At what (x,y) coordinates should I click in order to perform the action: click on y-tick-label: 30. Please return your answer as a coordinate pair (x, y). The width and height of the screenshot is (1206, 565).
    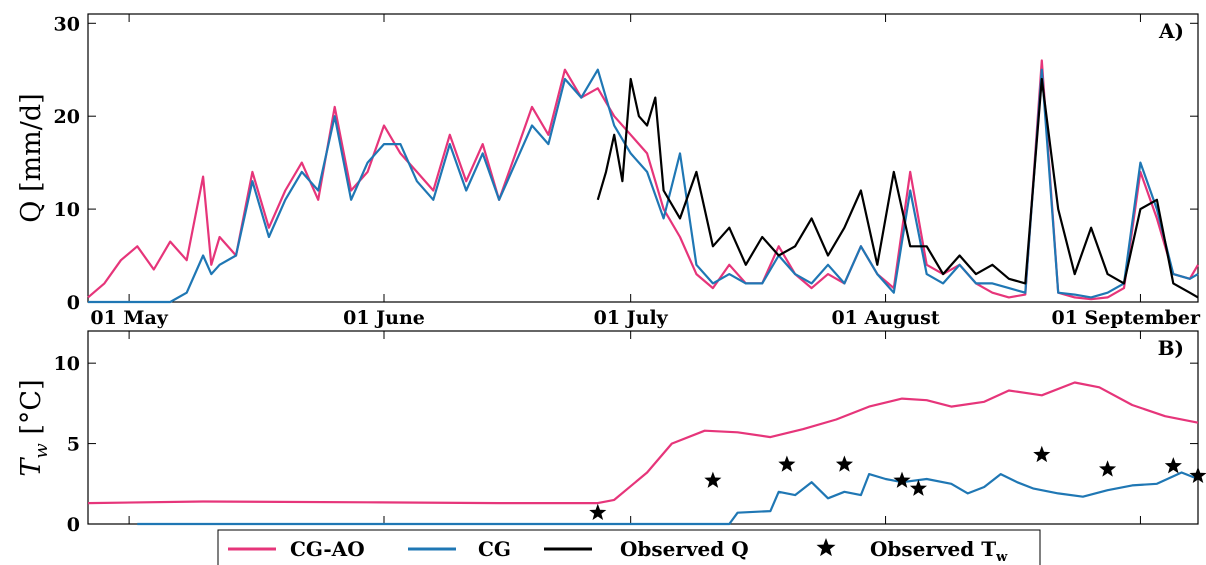
    Looking at the image, I should click on (67, 24).